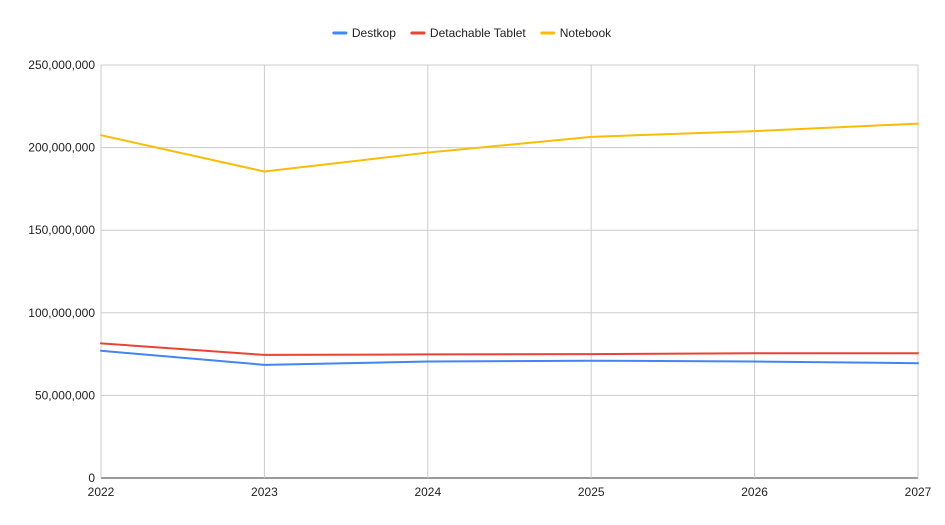 This screenshot has width=945, height=525. What do you see at coordinates (754, 492) in the screenshot?
I see `x-tick-label: 2026` at bounding box center [754, 492].